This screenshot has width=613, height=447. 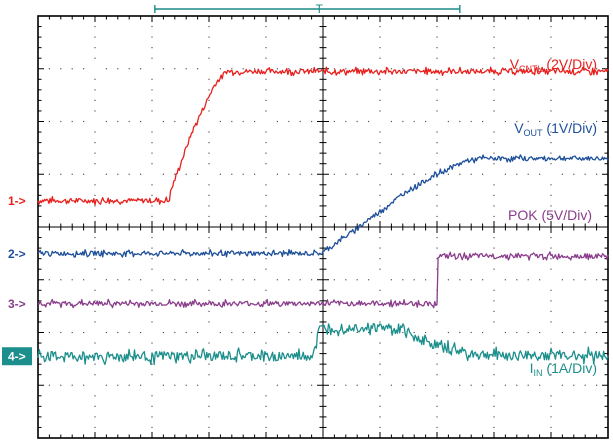 What do you see at coordinates (17, 254) in the screenshot?
I see `marker-vout: 2->` at bounding box center [17, 254].